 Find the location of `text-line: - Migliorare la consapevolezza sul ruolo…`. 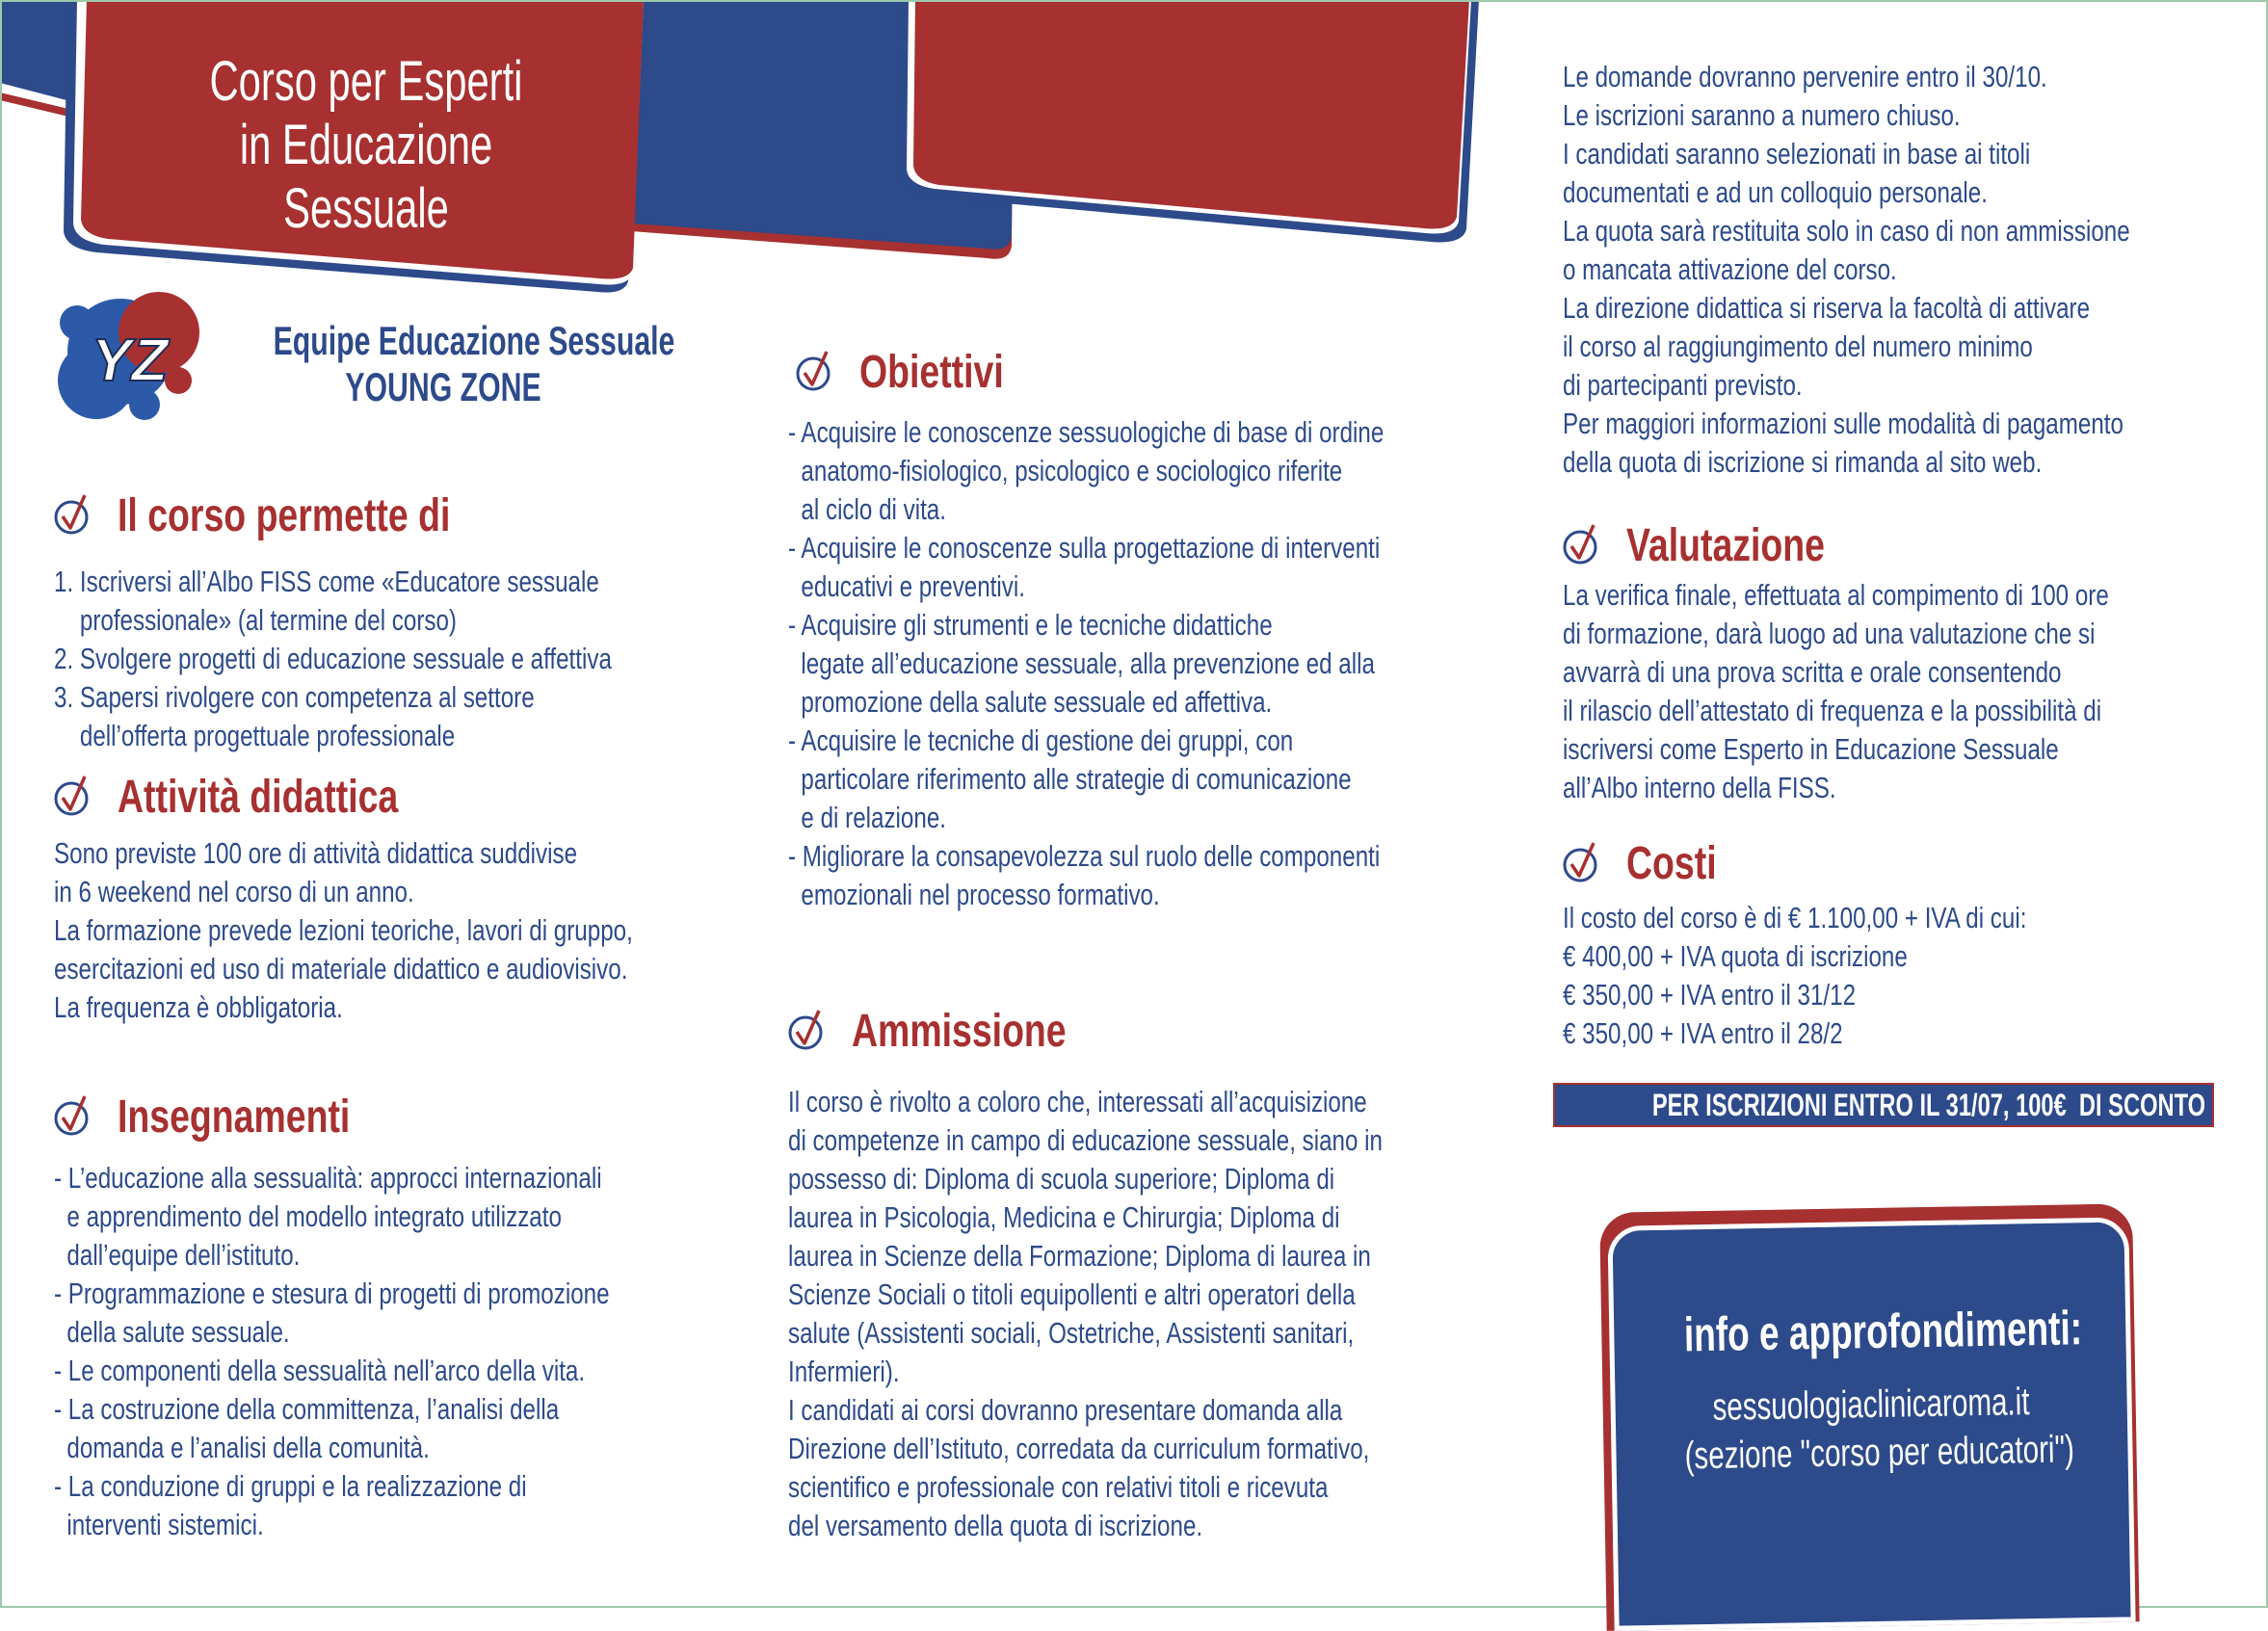

text-line: - Migliorare la consapevolezza sul ruolo… is located at coordinates (1084, 856).